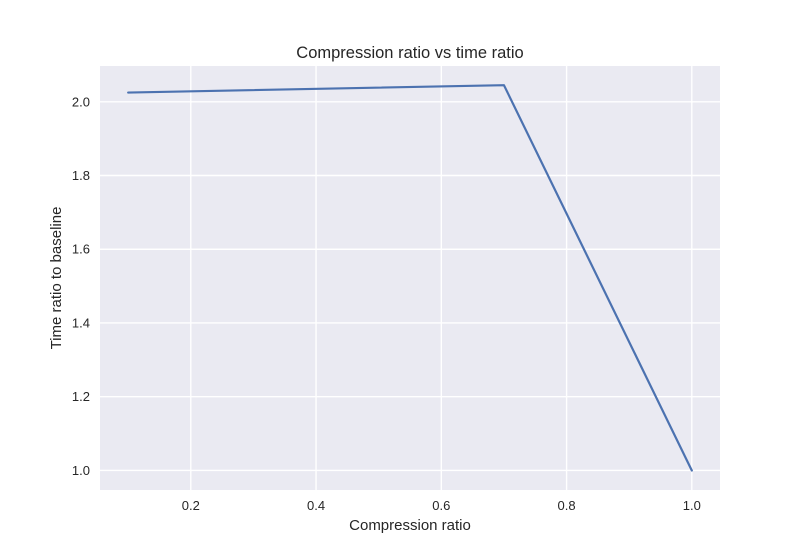 The image size is (800, 555). Describe the element at coordinates (81, 175) in the screenshot. I see `y-tick-label: 1.8` at that location.